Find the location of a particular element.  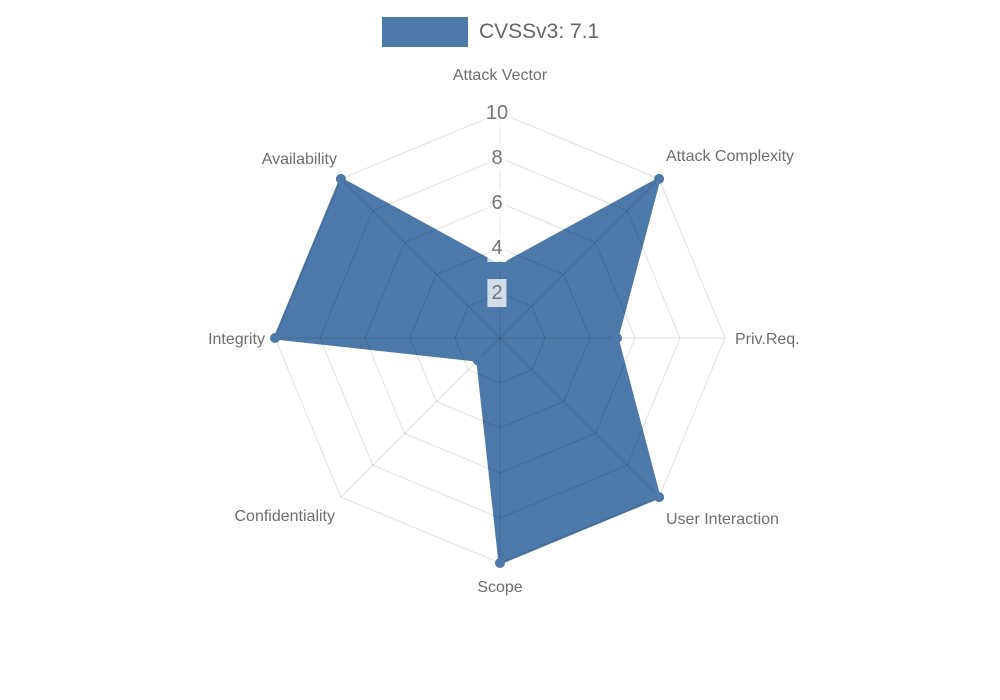

axis-label-attack-vector: Attack Vector is located at coordinates (500, 75).